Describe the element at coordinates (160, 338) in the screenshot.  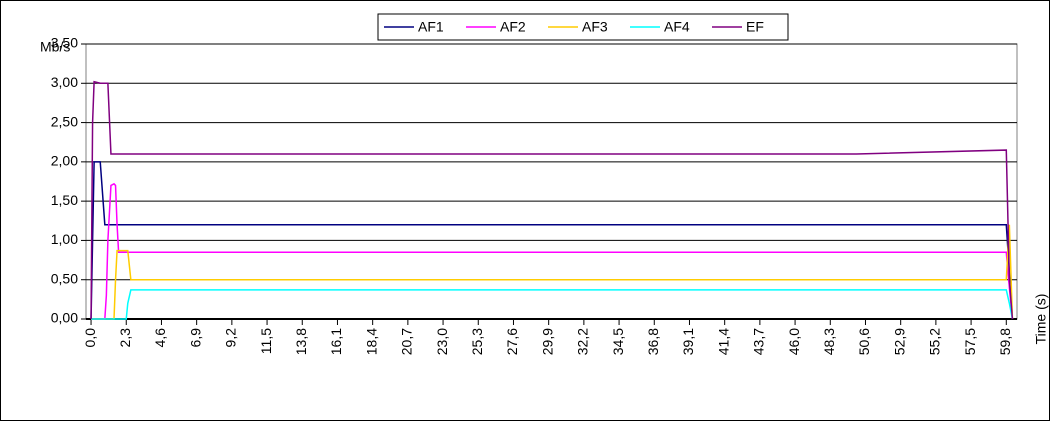
I see `x-tick-label: 4,6` at that location.